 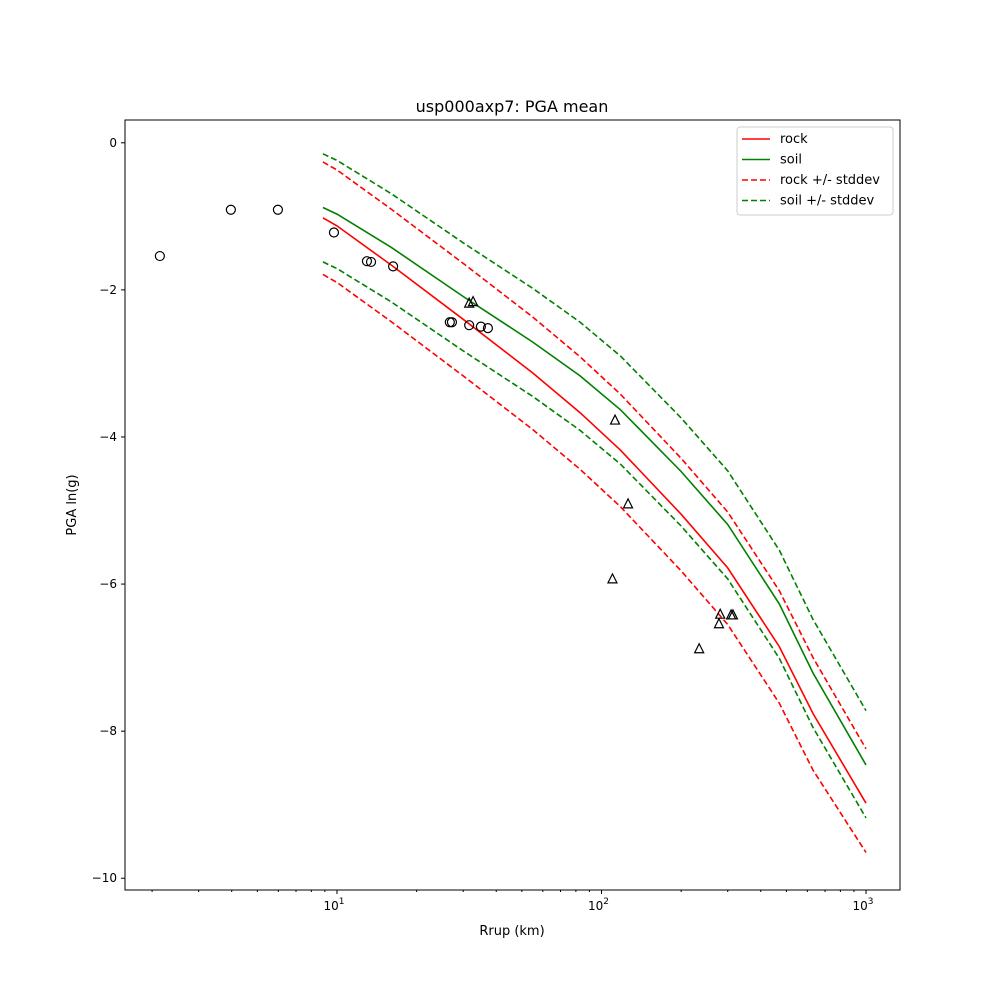 I want to click on y-tick-label: −6, so click(x=108, y=584).